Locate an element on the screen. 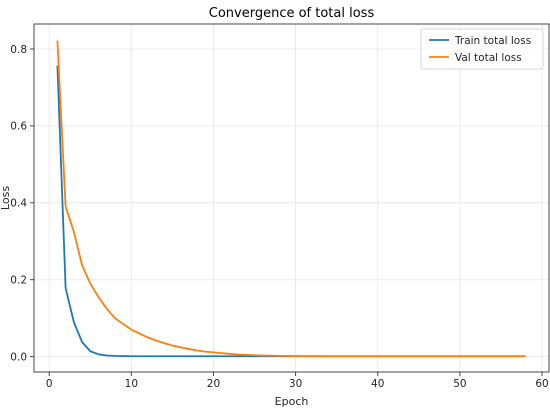 The image size is (550, 410). legend-box is located at coordinates (482, 49).